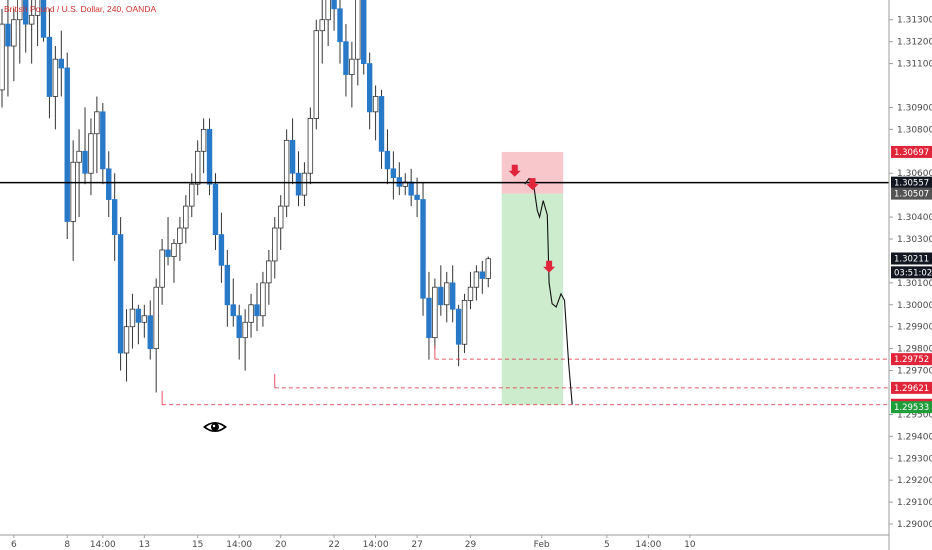 This screenshot has height=550, width=932. Describe the element at coordinates (914, 306) in the screenshot. I see `y-tick-label: 1.30000` at that location.